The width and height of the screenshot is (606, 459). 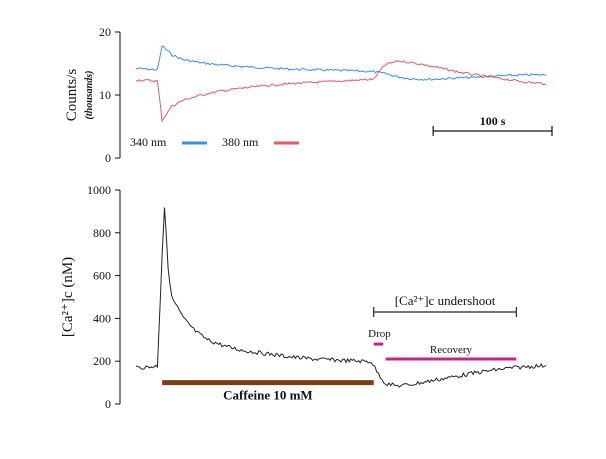 I want to click on bottom-ytick-label: 600, so click(x=102, y=276).